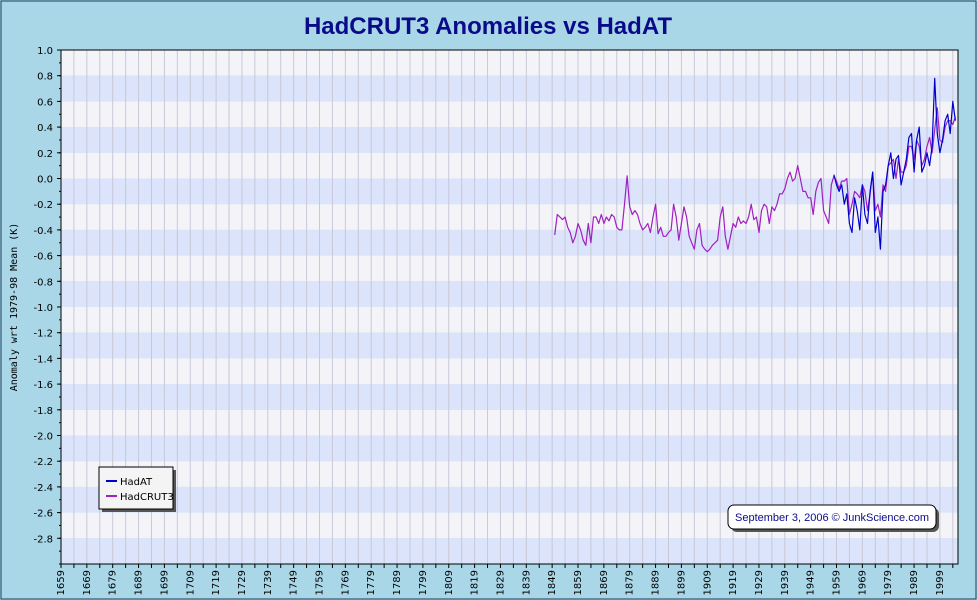  What do you see at coordinates (423, 582) in the screenshot?
I see `x-tick-label: 1799` at bounding box center [423, 582].